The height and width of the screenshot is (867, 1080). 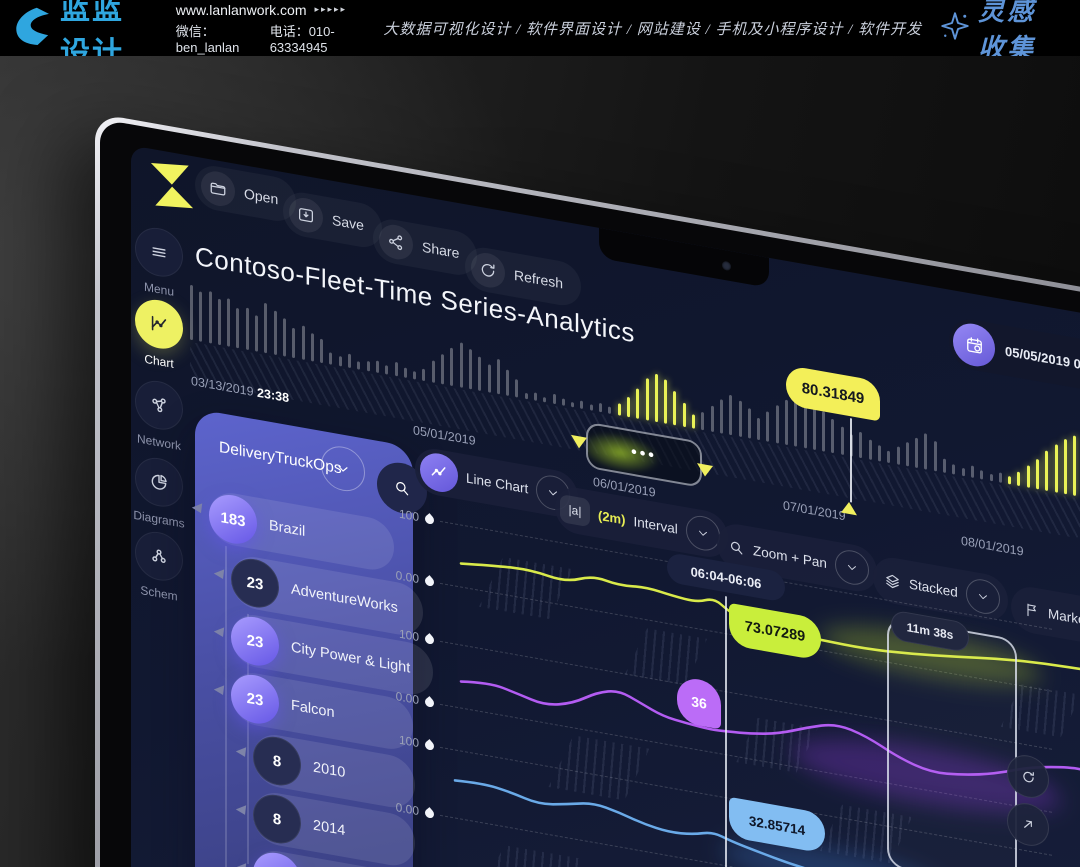 I want to click on site-url: www.lanlanwork.com, so click(x=241, y=9).